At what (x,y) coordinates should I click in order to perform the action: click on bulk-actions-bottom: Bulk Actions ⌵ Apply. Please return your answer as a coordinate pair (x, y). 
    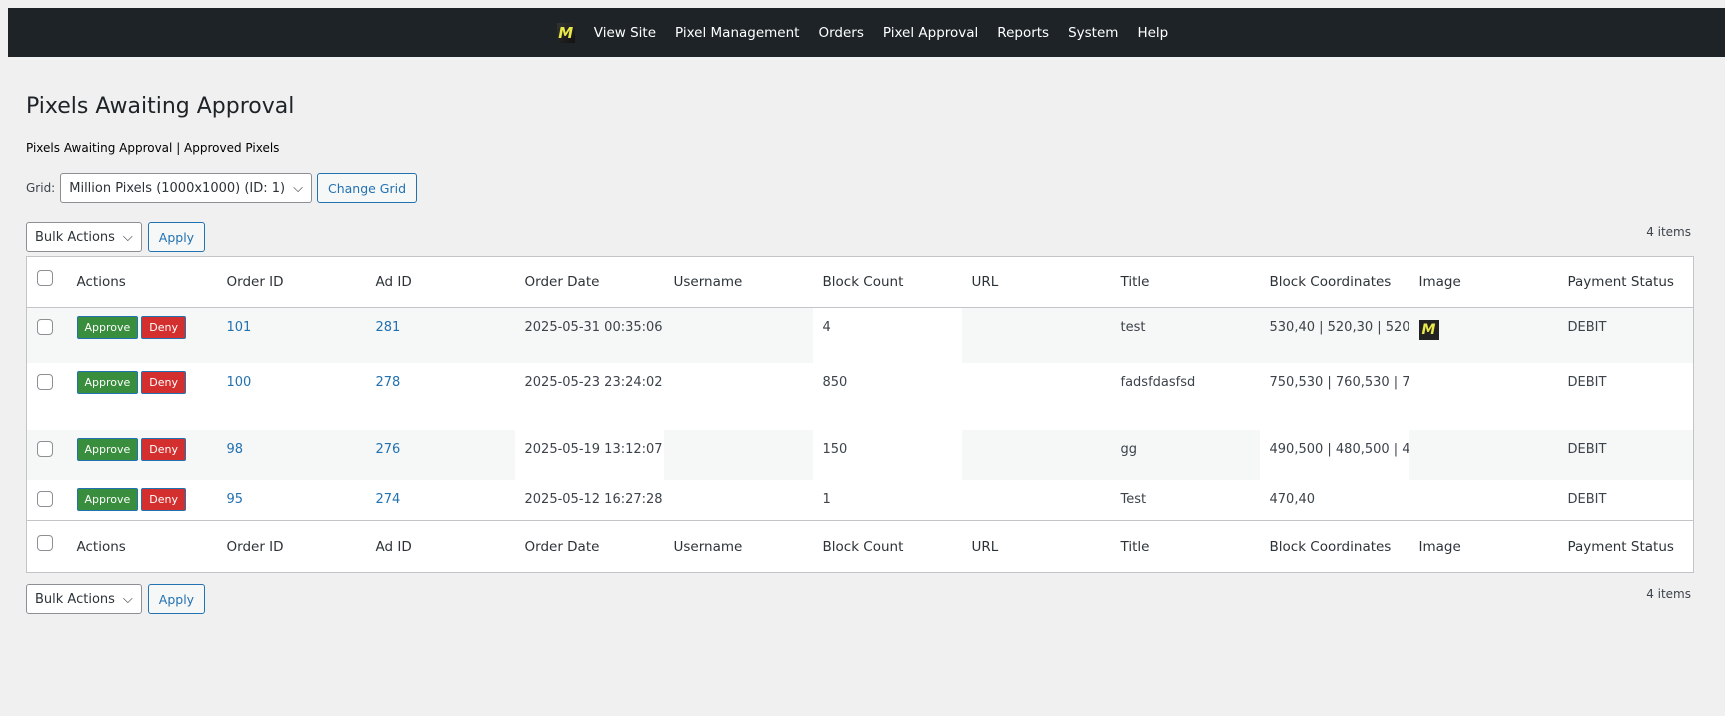
    Looking at the image, I should click on (116, 599).